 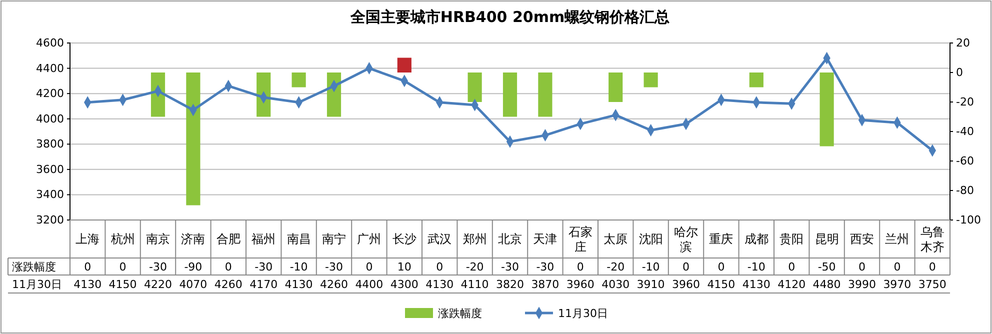 I want to click on data-label: 4070, so click(x=193, y=284).